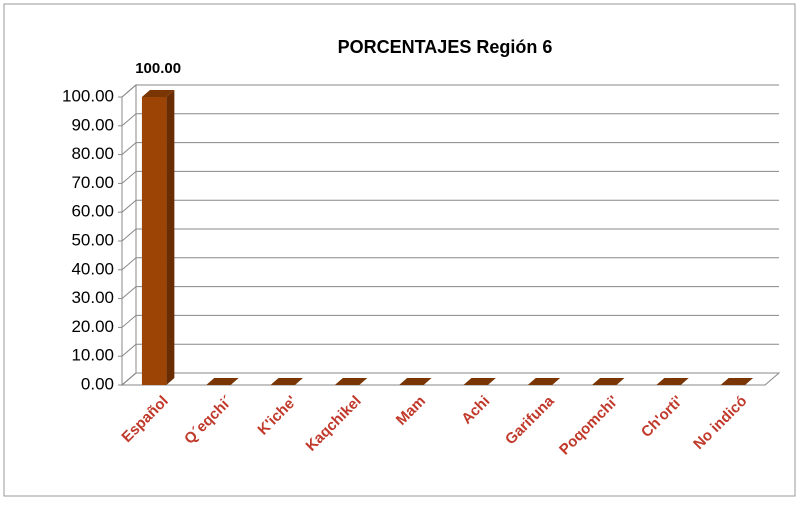  What do you see at coordinates (92, 326) in the screenshot?
I see `y-tick-label: 20.00` at bounding box center [92, 326].